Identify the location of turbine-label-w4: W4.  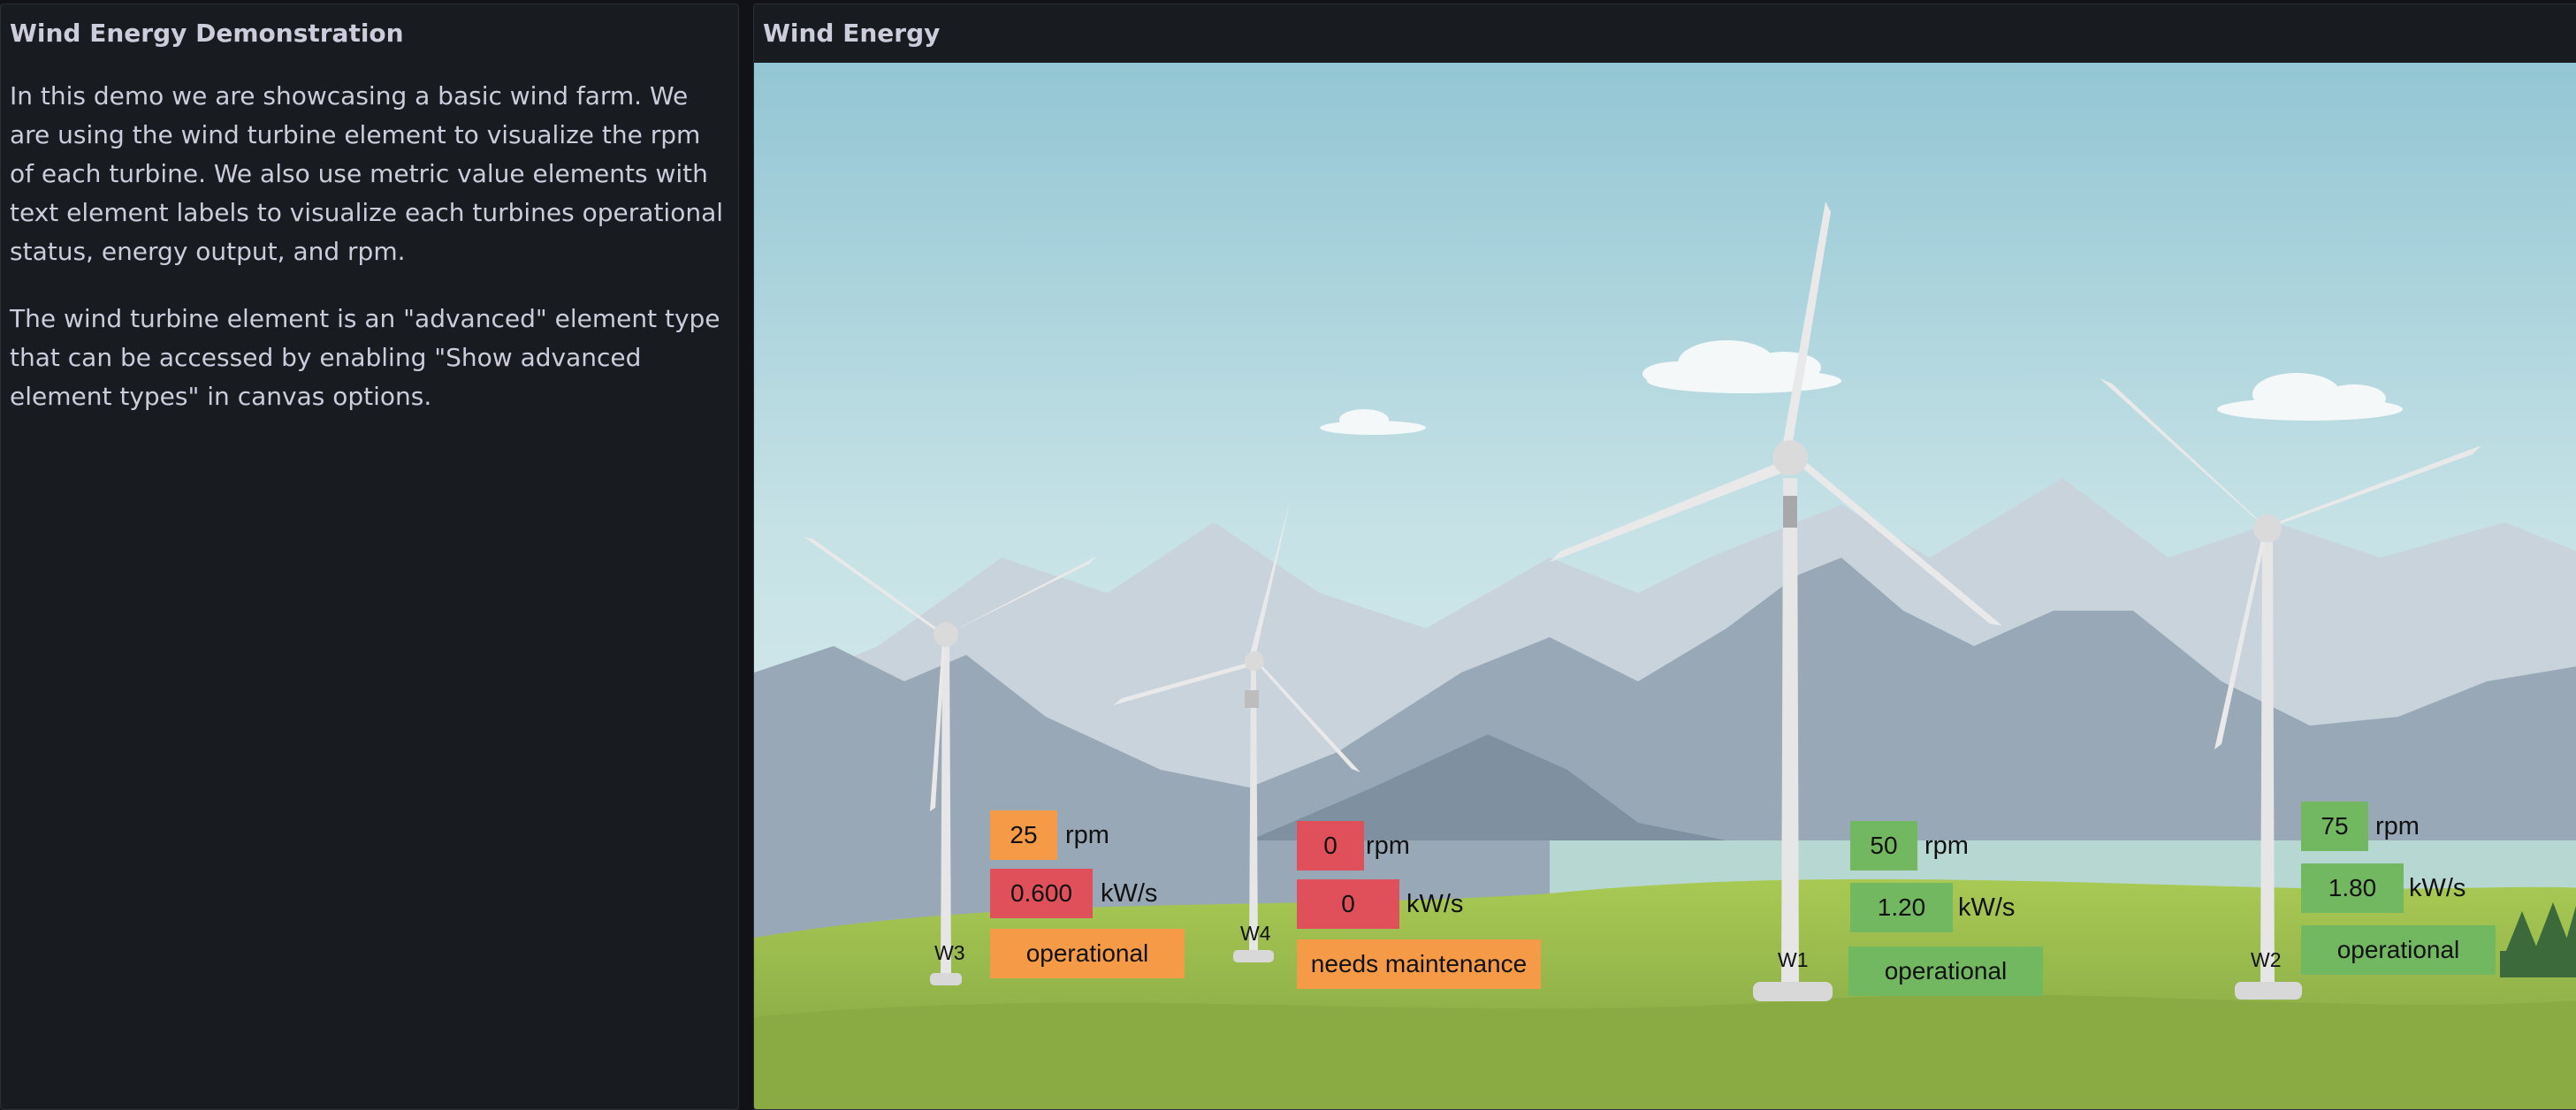
(1255, 933).